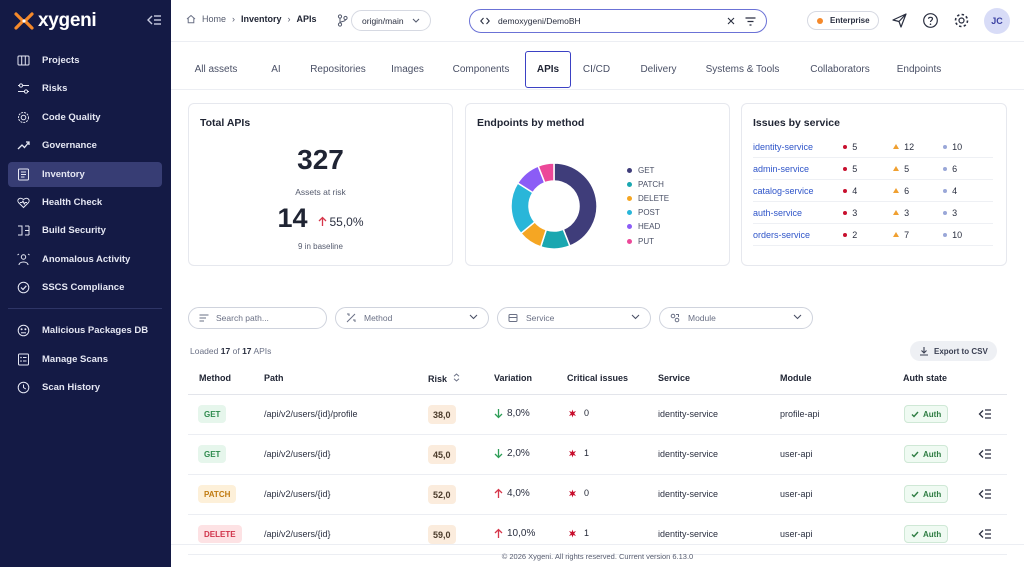 This screenshot has width=1024, height=567. I want to click on user-avatar: JC, so click(997, 21).